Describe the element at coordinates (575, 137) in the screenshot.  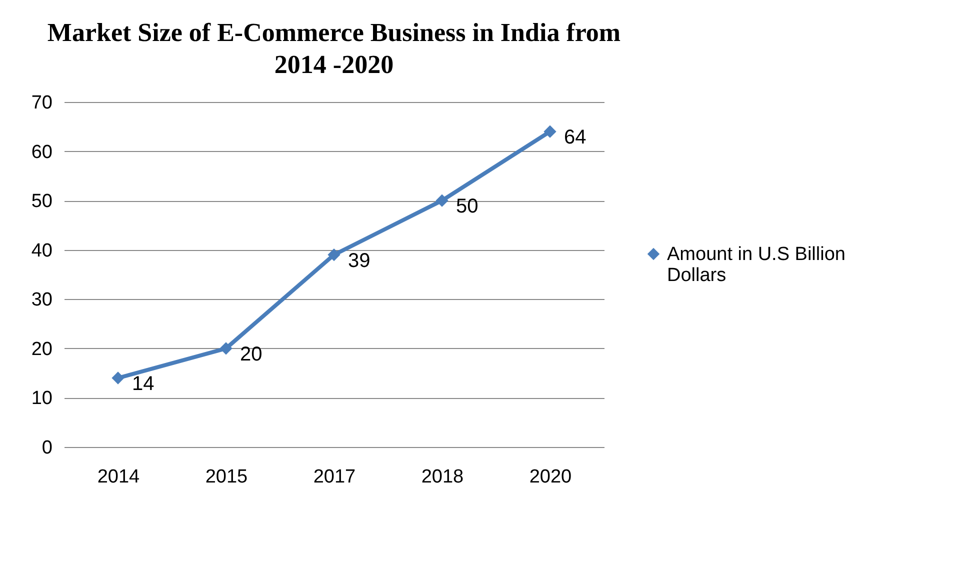
I see `data-label: 64` at that location.